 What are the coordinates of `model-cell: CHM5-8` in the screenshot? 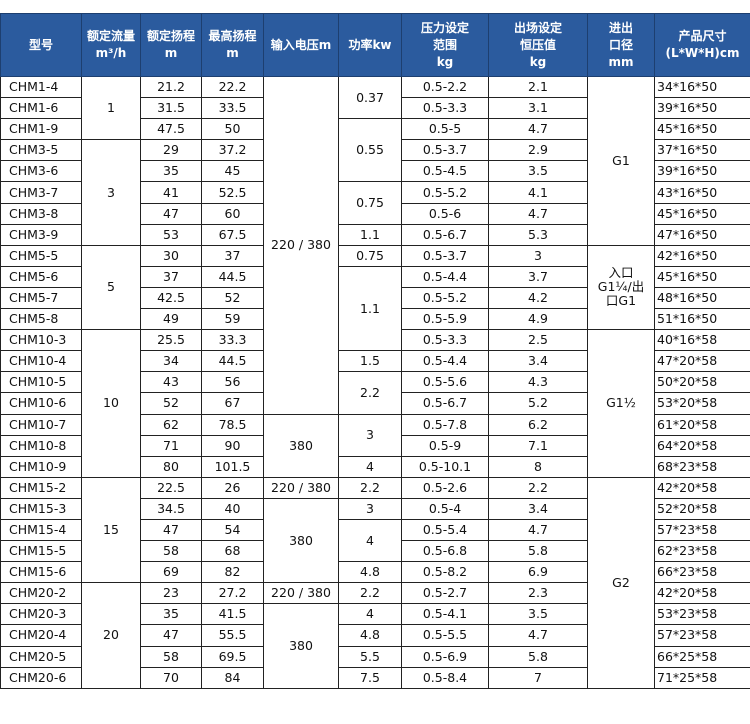 It's located at (41, 319).